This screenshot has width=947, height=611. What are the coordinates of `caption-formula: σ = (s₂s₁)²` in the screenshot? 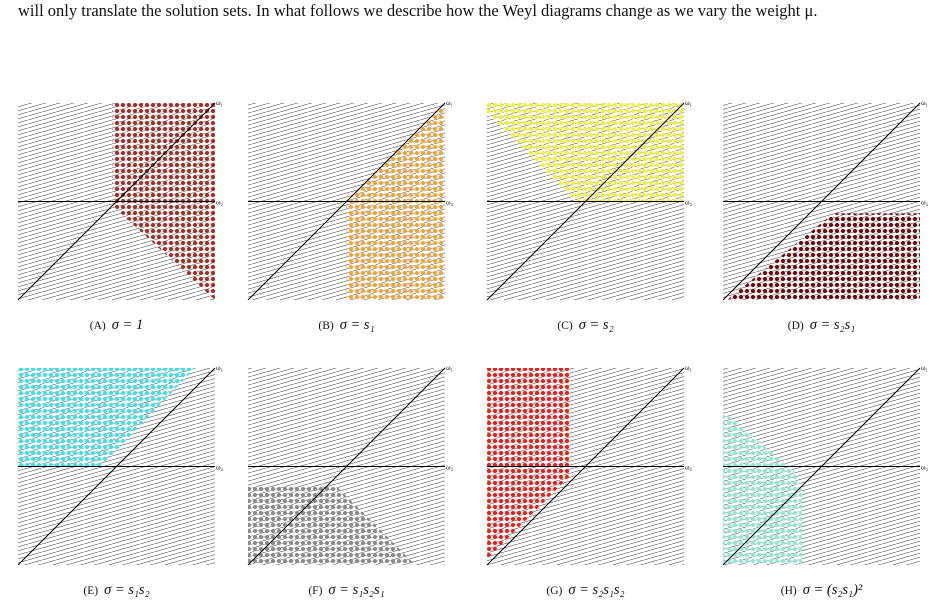 It's located at (833, 590).